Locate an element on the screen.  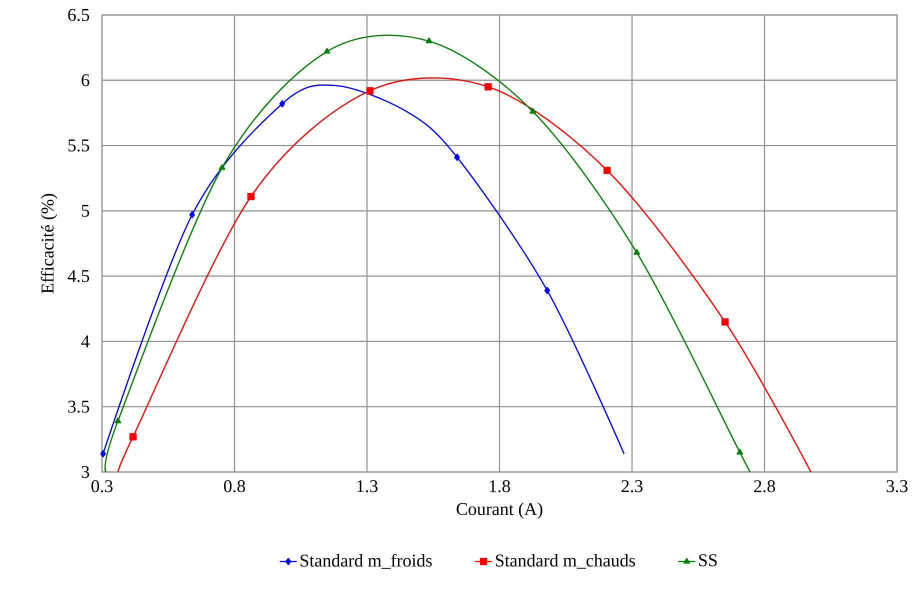
x-tick-label: 2.8 is located at coordinates (765, 486).